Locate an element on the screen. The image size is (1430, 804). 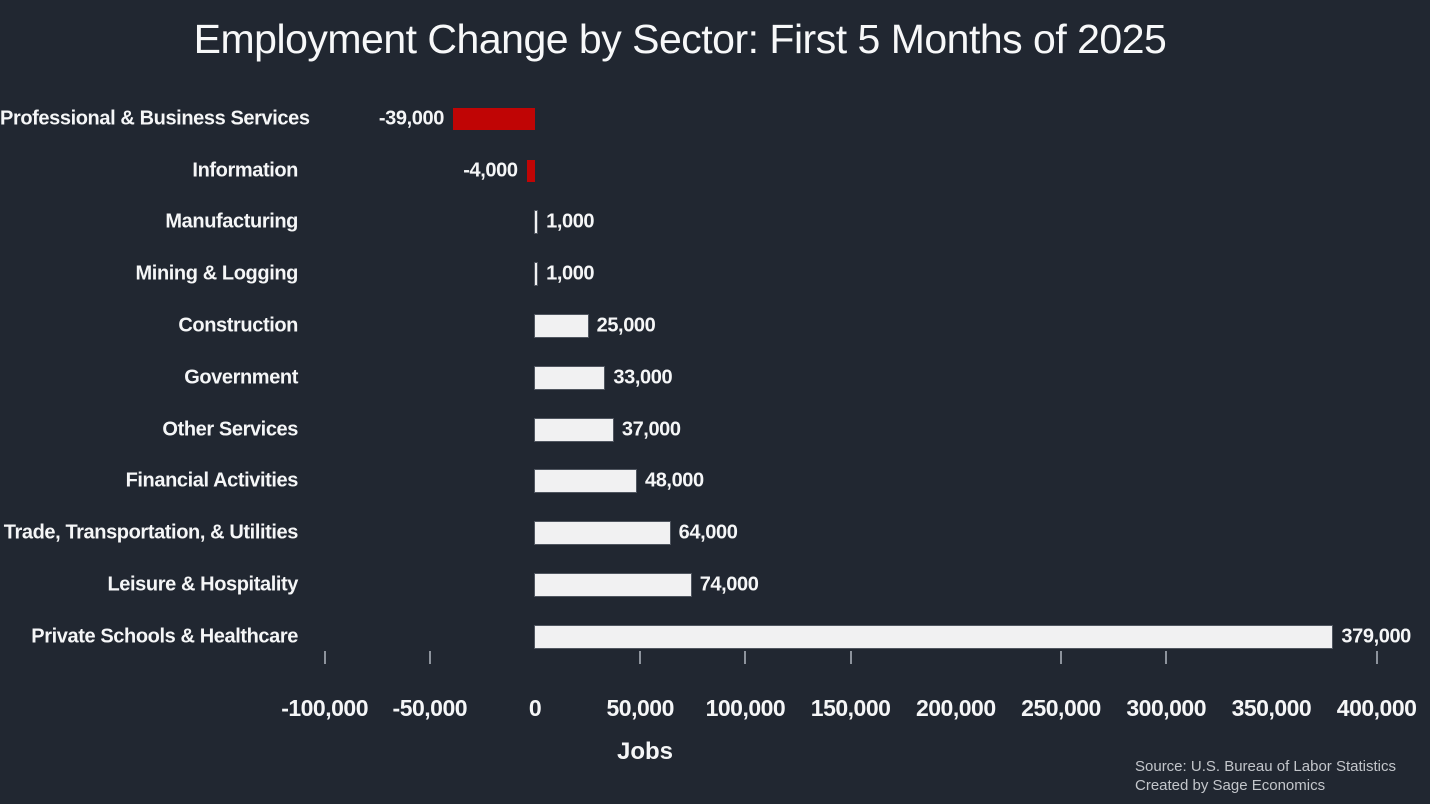
category-label: Mining & Logging is located at coordinates (217, 273).